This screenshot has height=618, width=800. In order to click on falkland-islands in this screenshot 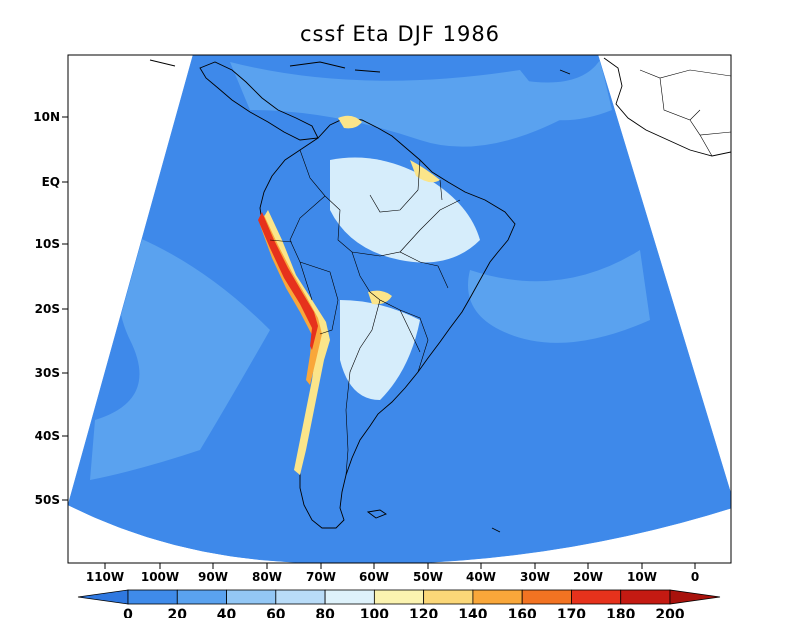, I will do `click(376, 514)`.